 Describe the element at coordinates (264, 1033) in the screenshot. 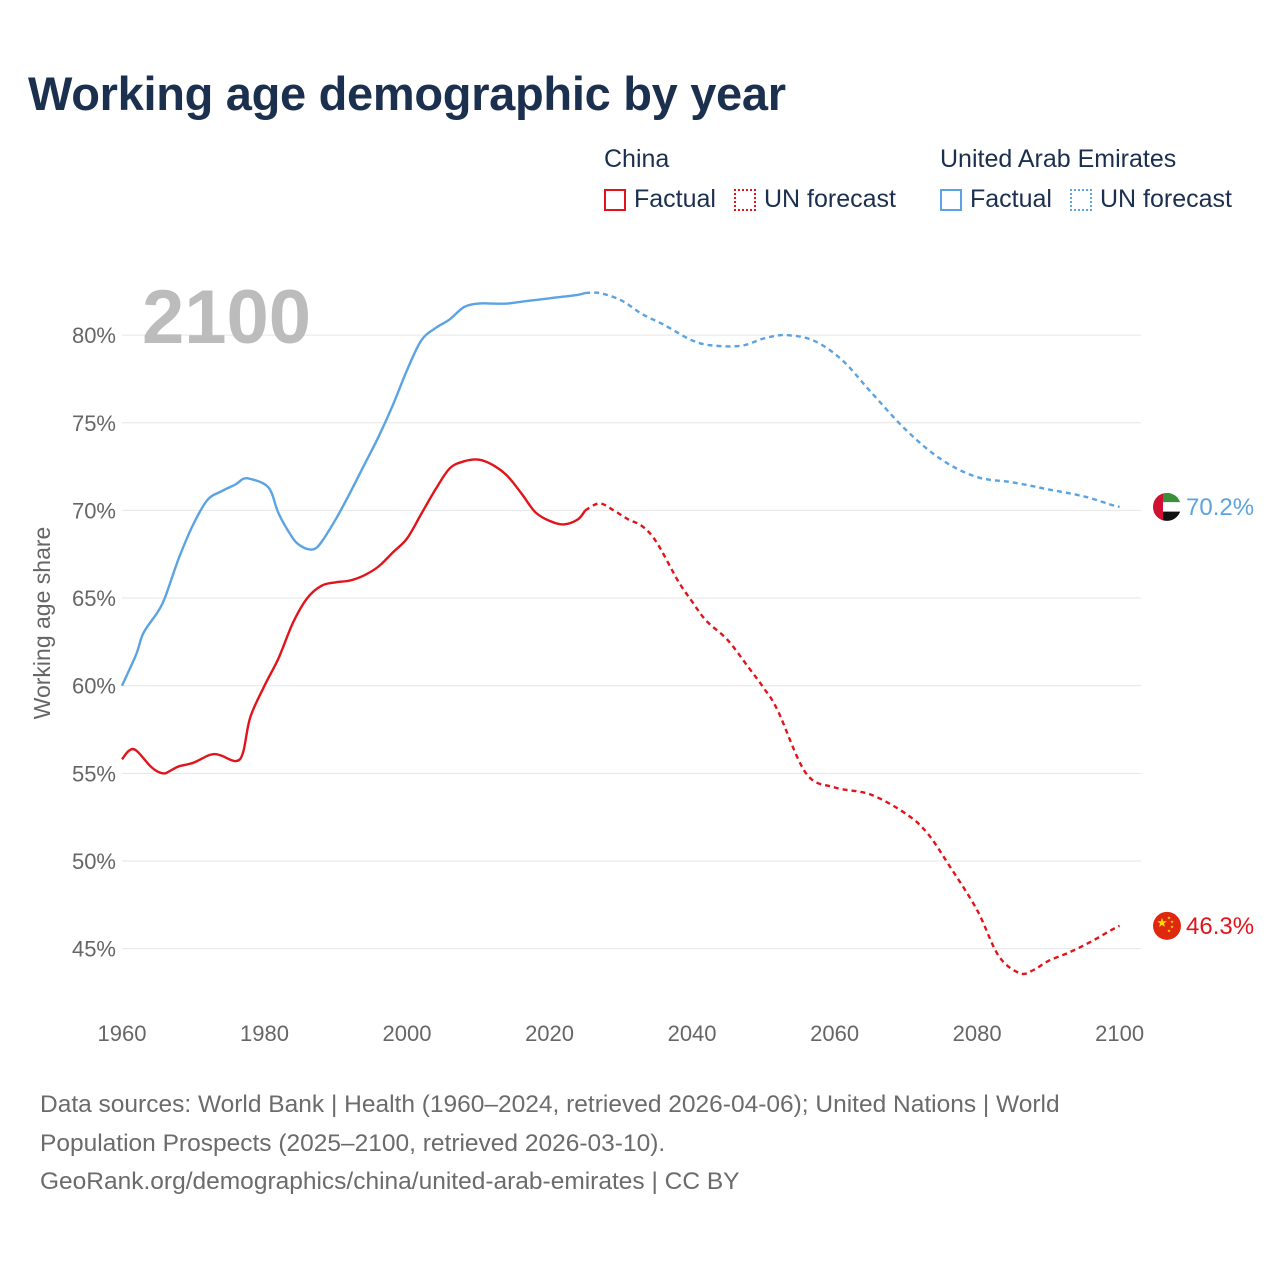

I see `x-tick-label: 1980` at that location.